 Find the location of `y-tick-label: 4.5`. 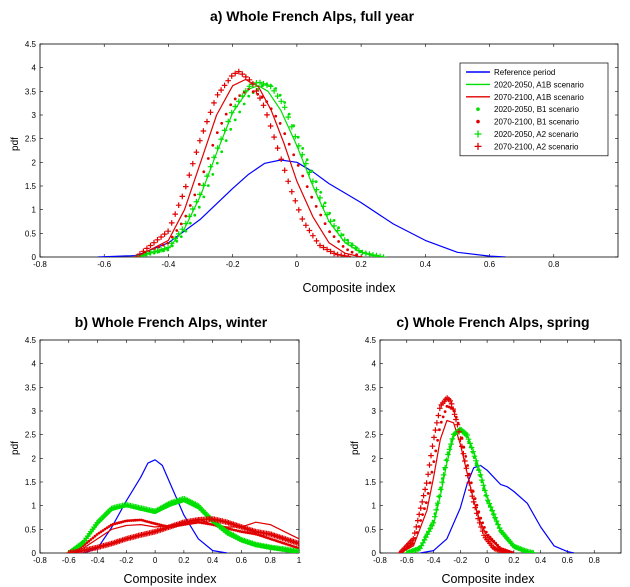

y-tick-label: 4.5 is located at coordinates (31, 44).